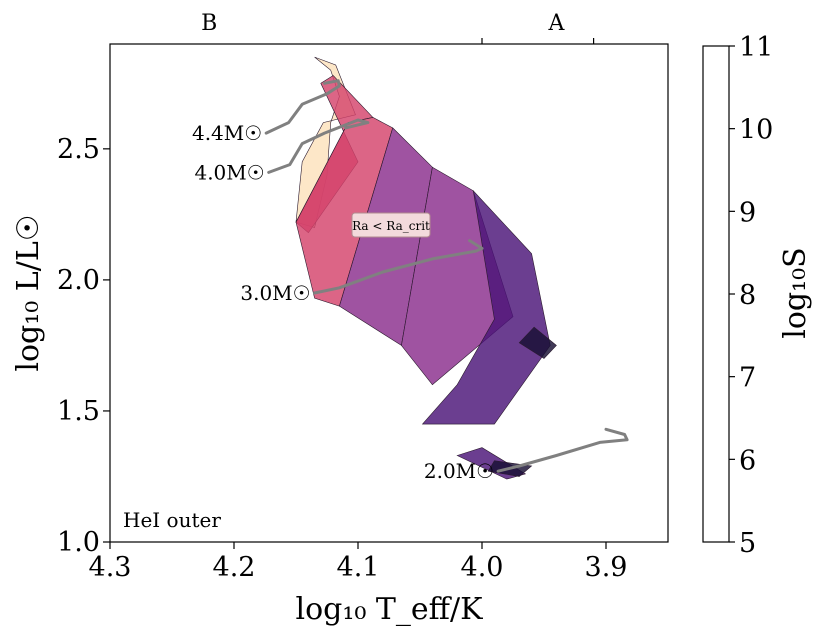  Describe the element at coordinates (209, 23) in the screenshot. I see `top-label-0: B` at that location.